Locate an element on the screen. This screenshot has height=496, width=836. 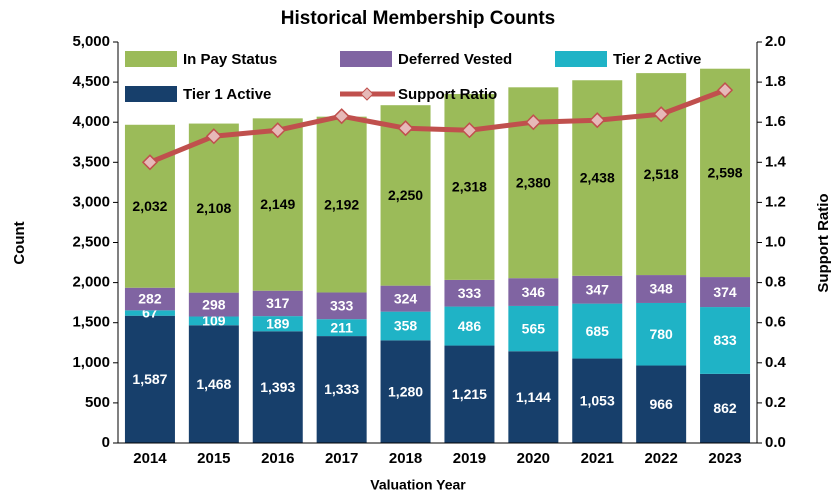
y-tick-label: 2,500 is located at coordinates (91, 241).